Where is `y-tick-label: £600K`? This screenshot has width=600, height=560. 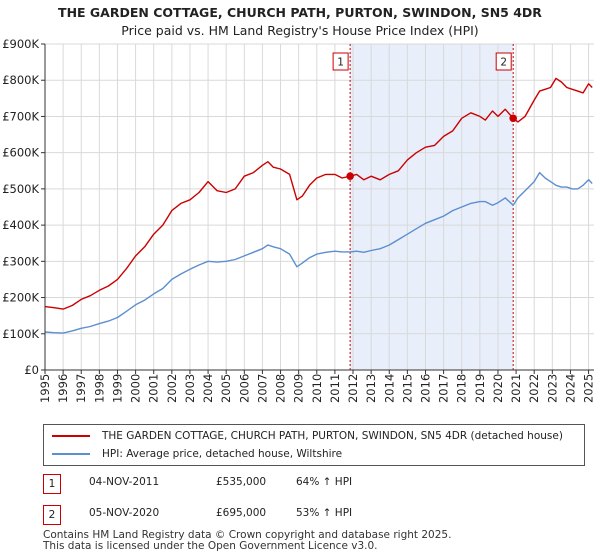 y-tick-label: £600K is located at coordinates (20, 153).